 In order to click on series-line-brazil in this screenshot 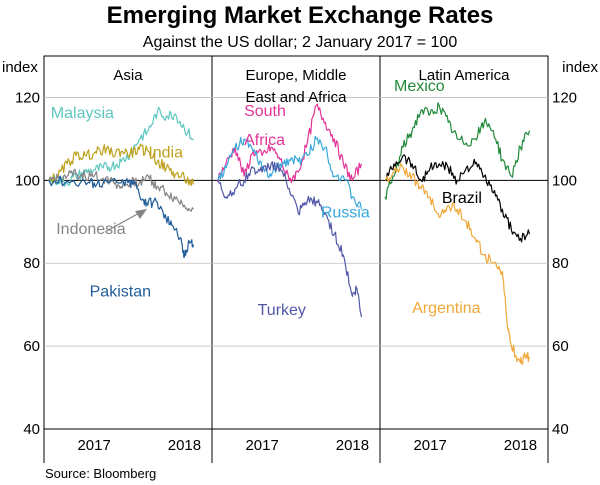, I will do `click(457, 198)`.